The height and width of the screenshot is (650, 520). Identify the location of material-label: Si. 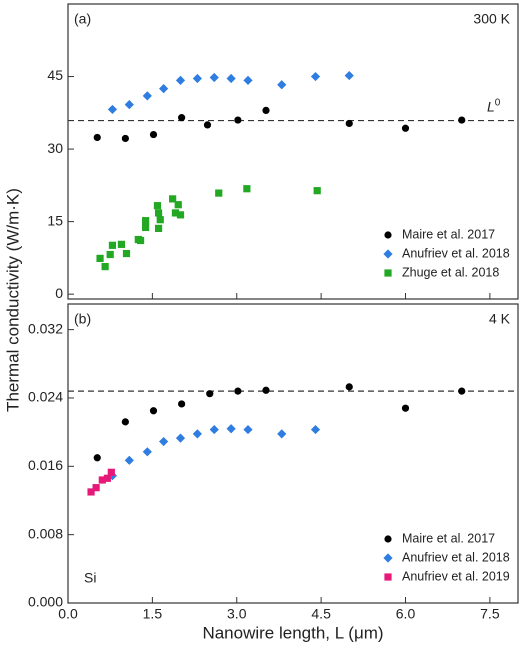
(90, 578).